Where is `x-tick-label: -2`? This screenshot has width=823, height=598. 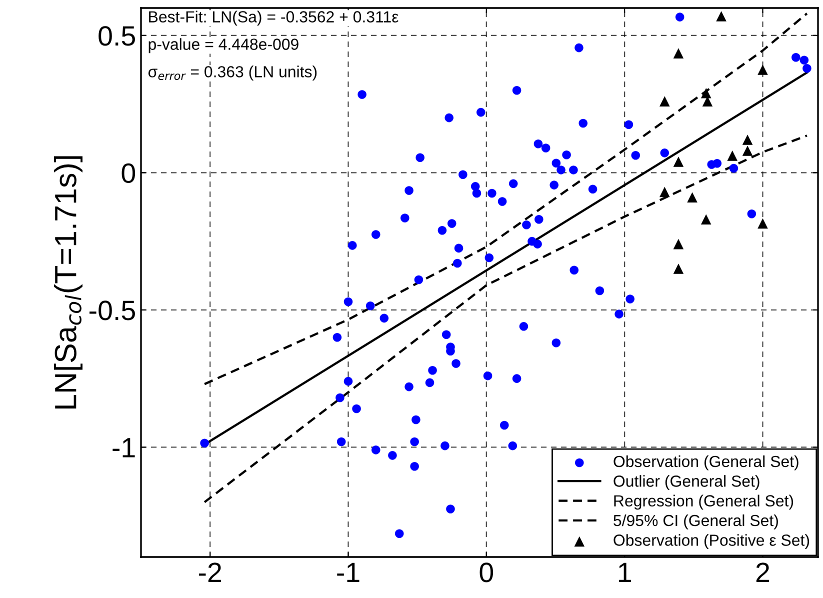
x-tick-label: -2 is located at coordinates (210, 572).